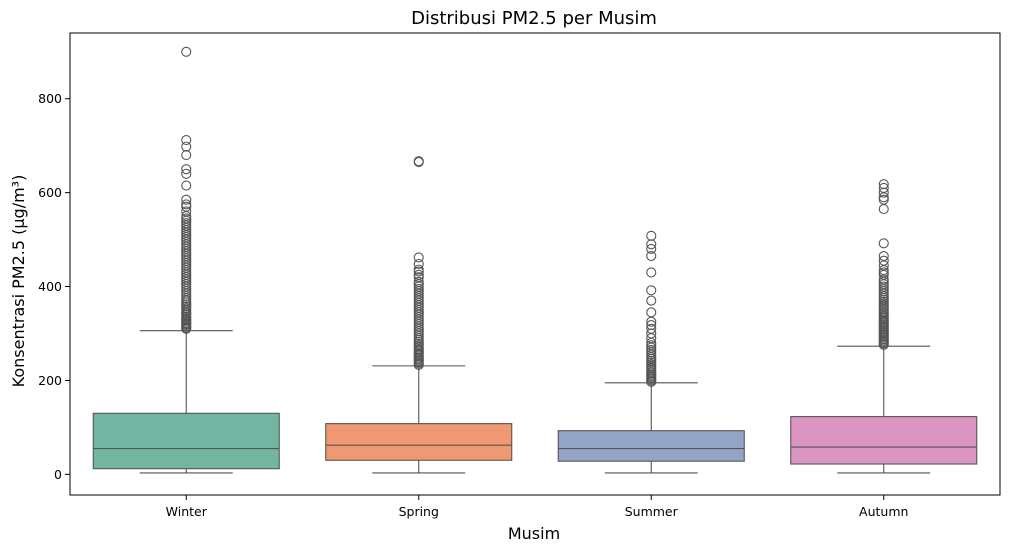 The width and height of the screenshot is (1009, 552). Describe the element at coordinates (534, 533) in the screenshot. I see `x-axis-title: Musim` at that location.